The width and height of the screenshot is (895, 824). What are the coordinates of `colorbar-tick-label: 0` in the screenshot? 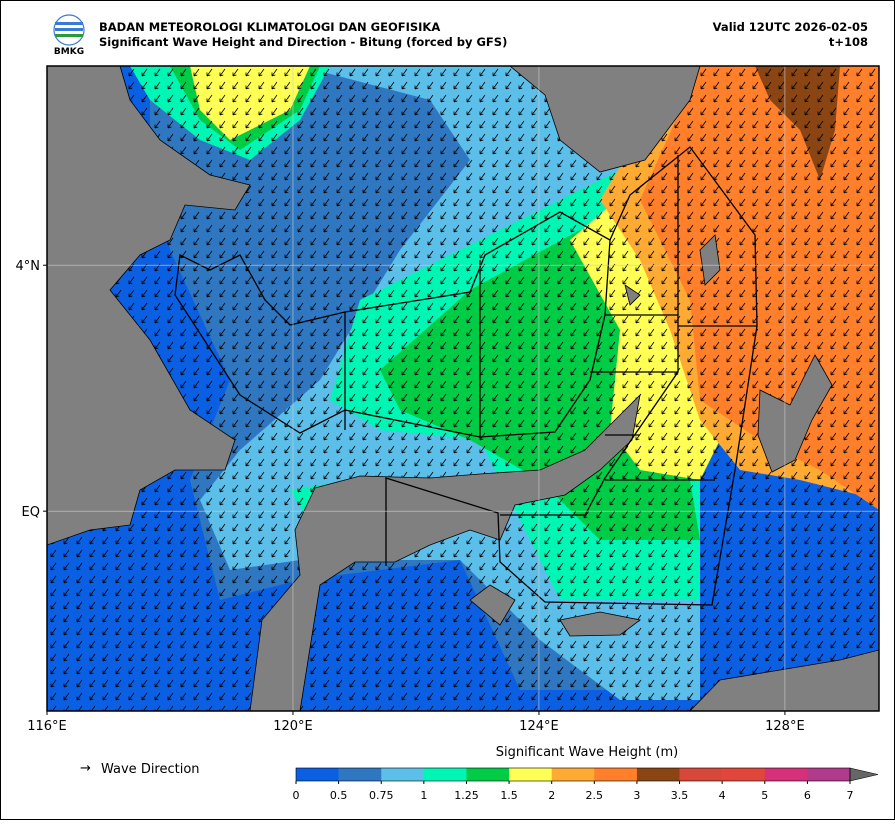 It's located at (296, 795).